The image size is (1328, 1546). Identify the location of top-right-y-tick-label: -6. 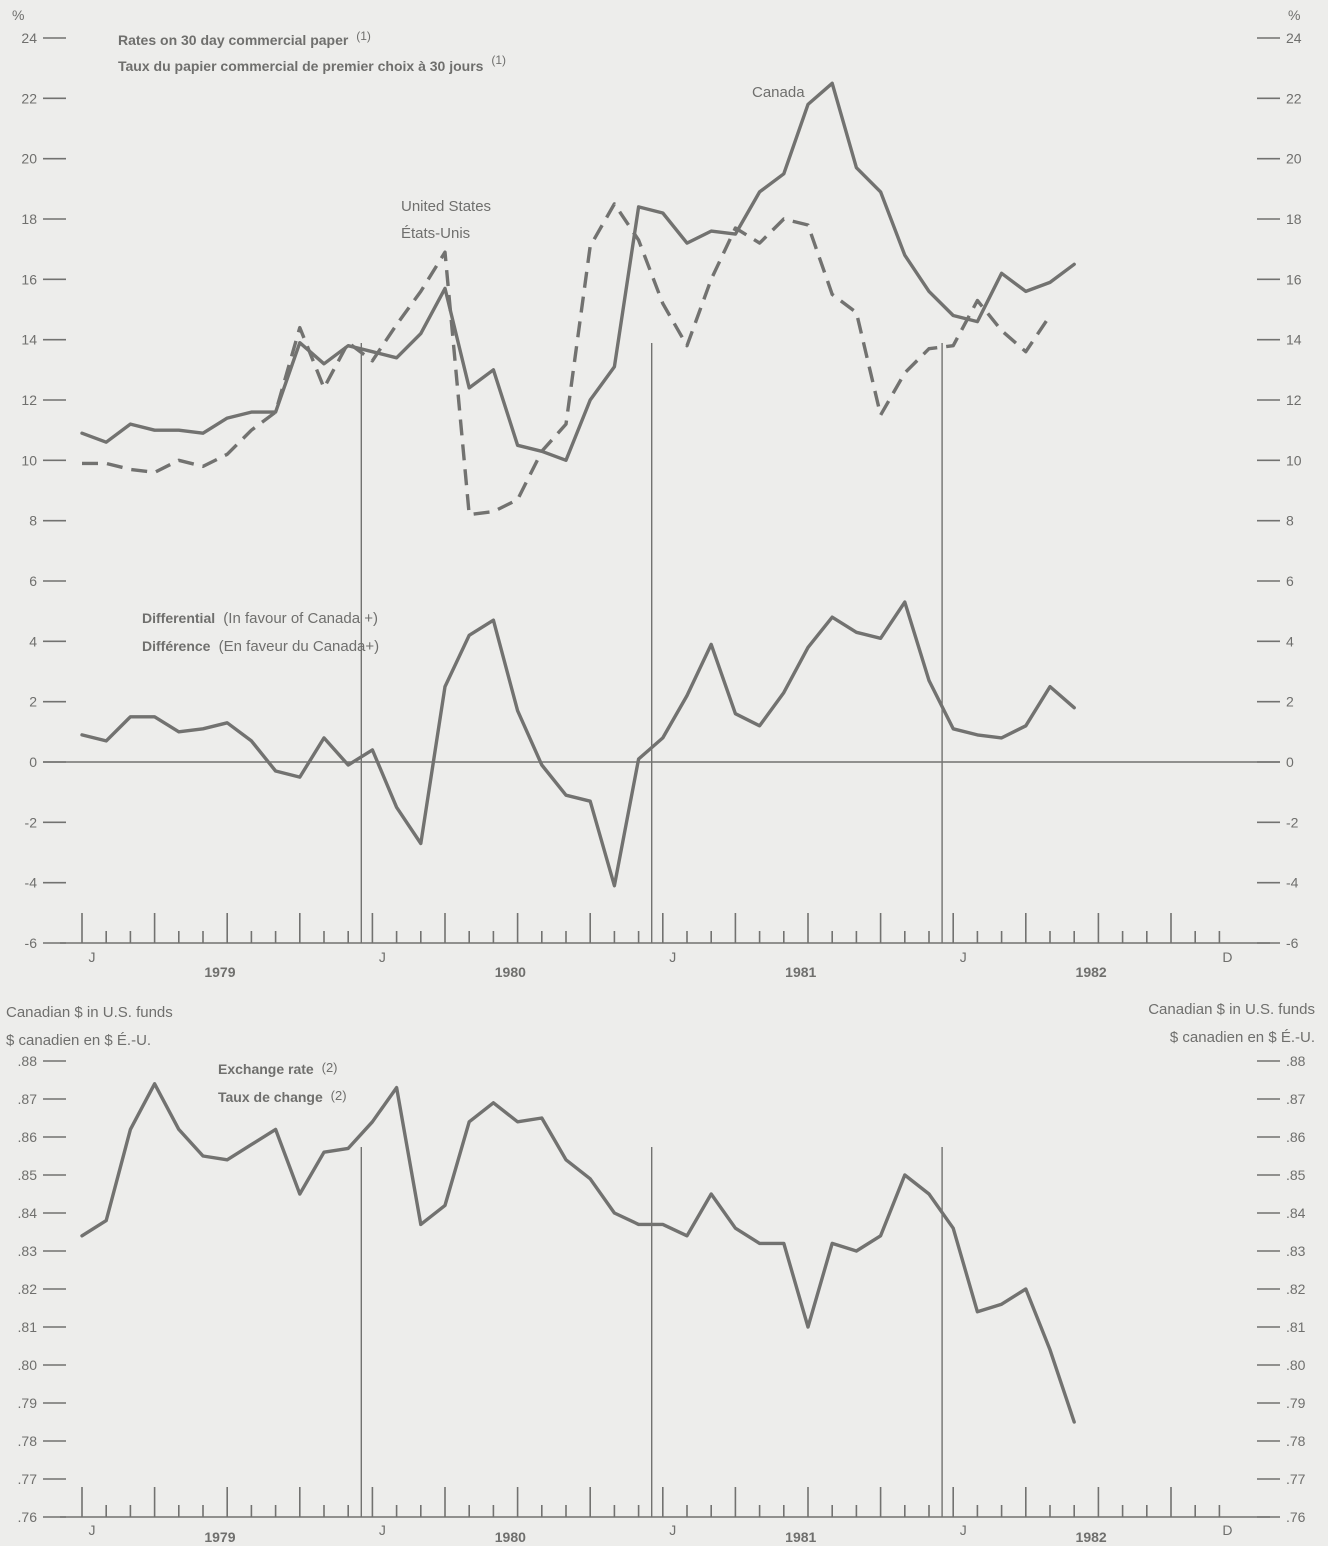
(1292, 943).